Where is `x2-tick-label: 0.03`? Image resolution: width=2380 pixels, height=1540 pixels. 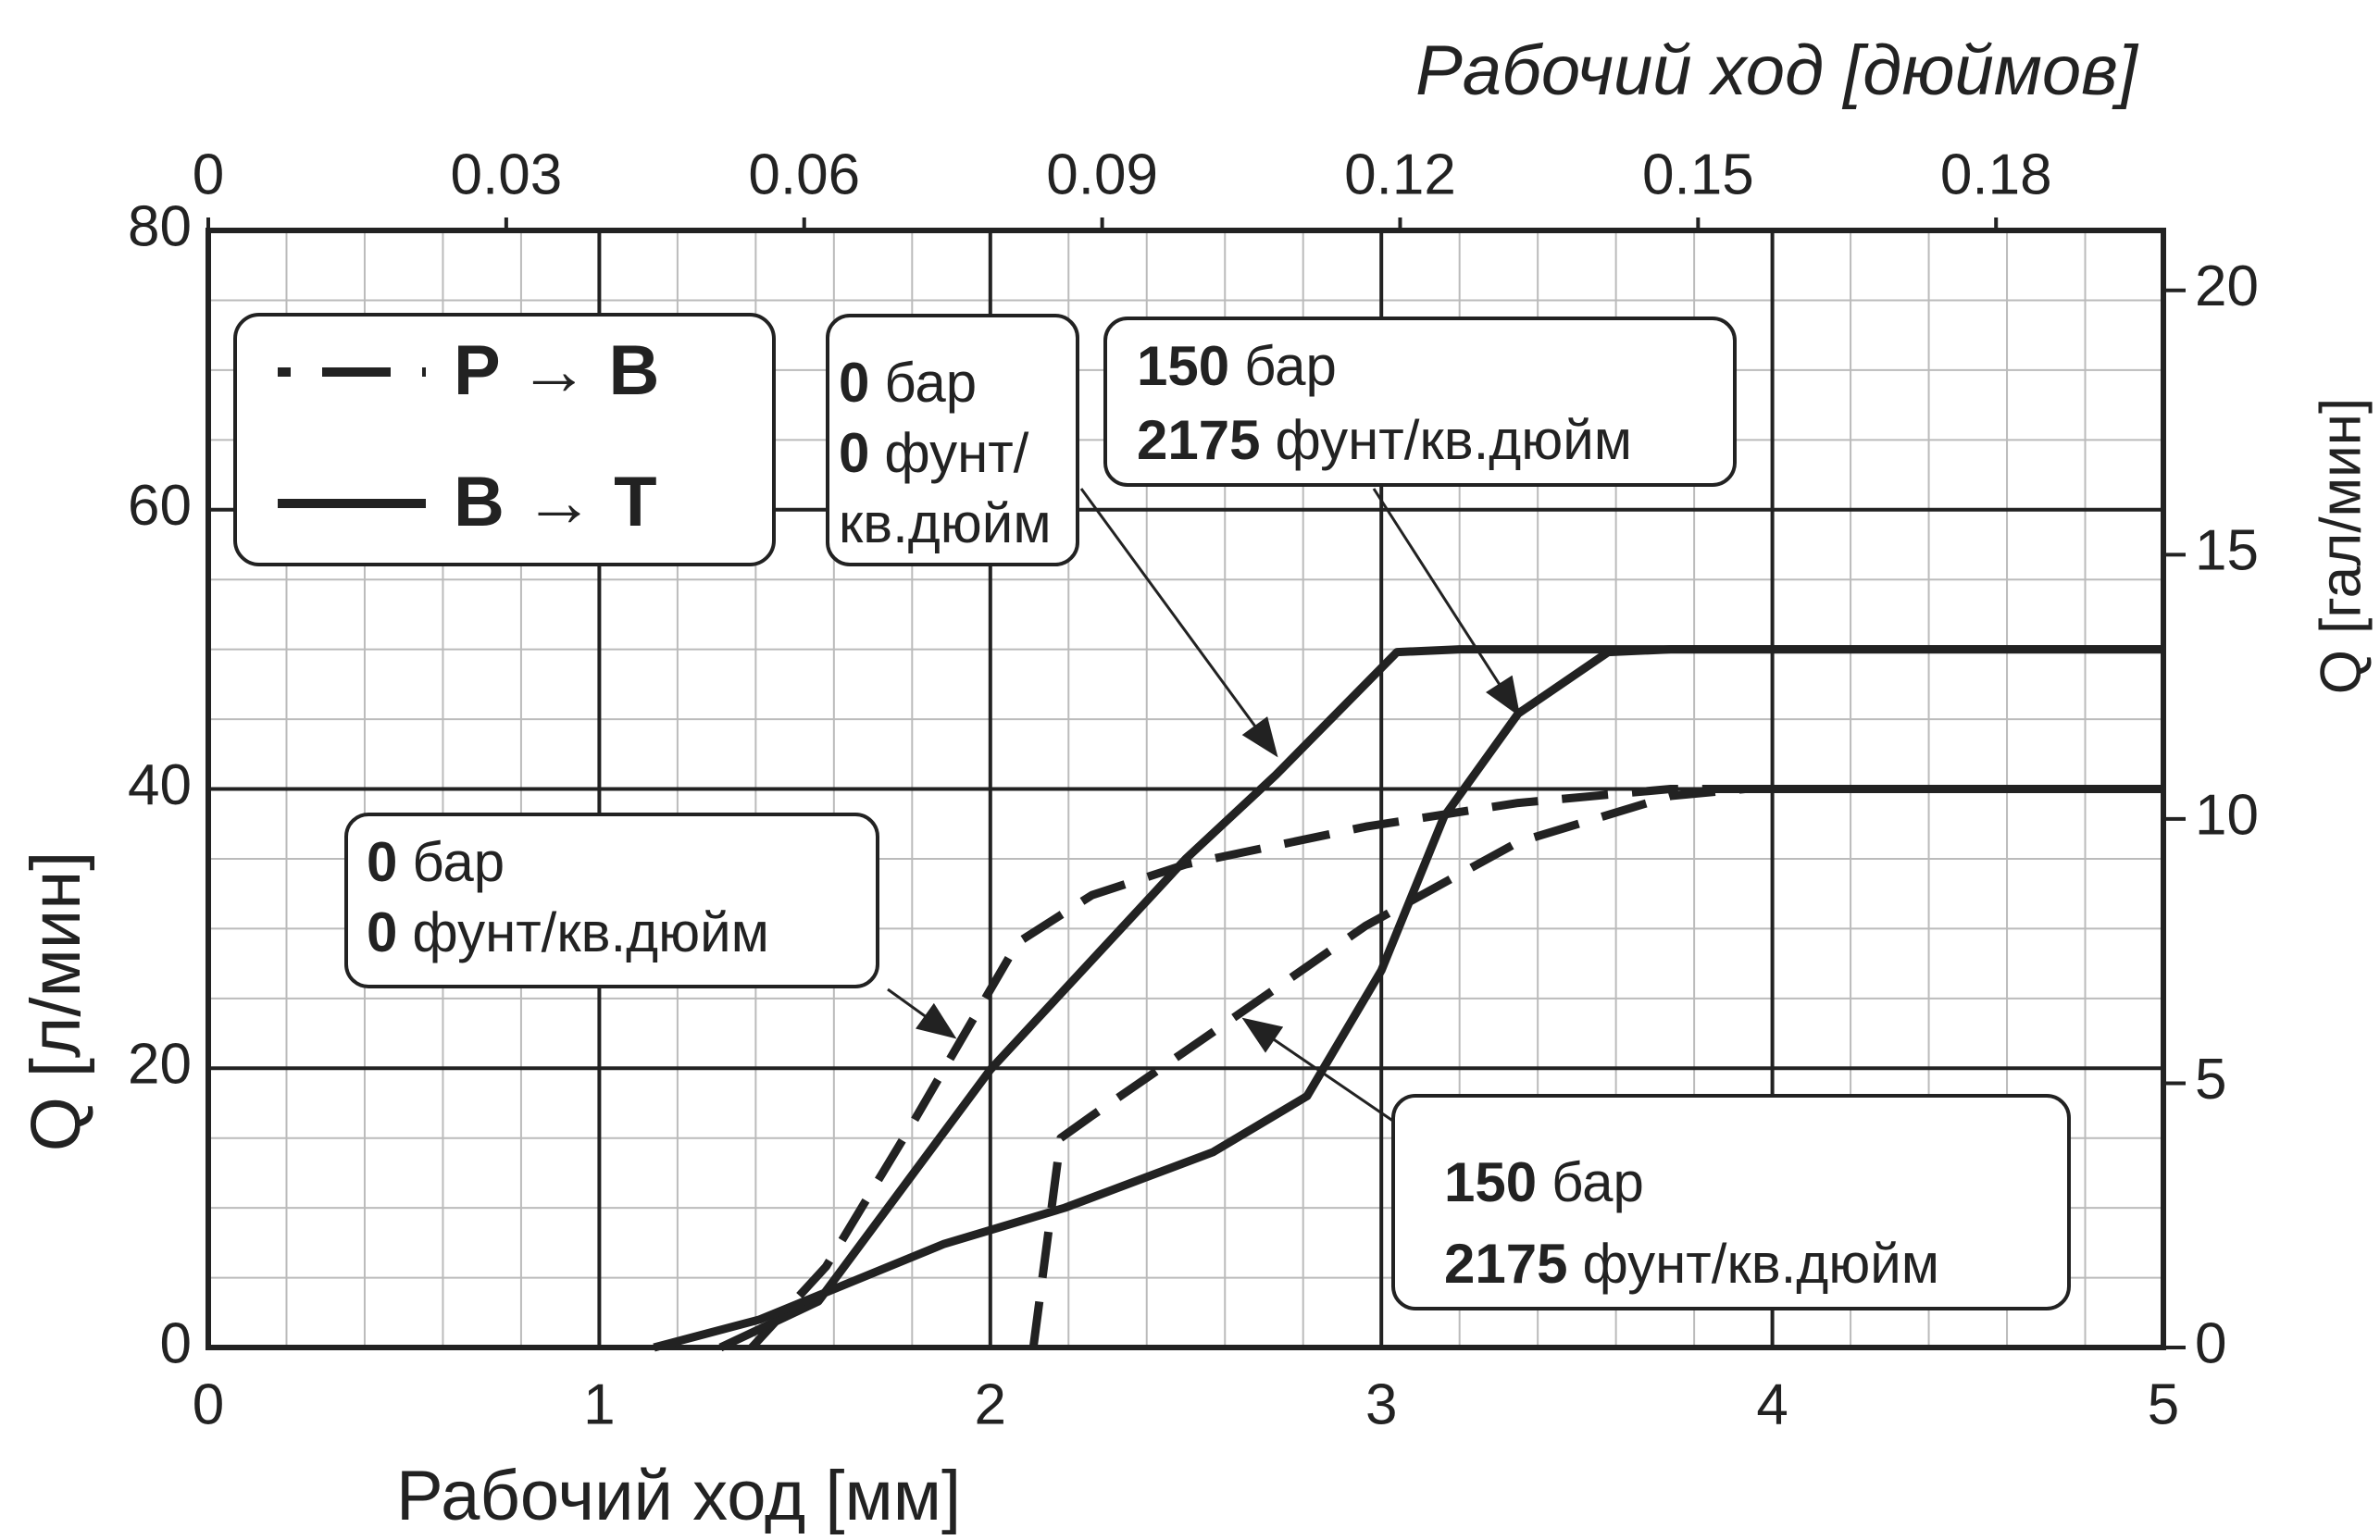
x2-tick-label: 0.03 is located at coordinates (507, 174).